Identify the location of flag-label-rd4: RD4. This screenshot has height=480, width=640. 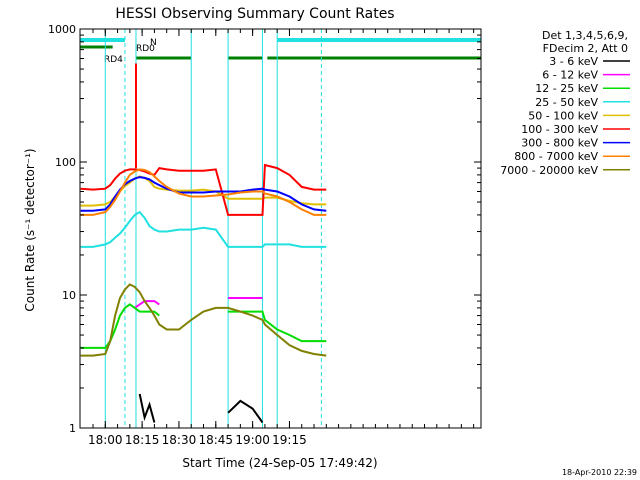
(113, 60).